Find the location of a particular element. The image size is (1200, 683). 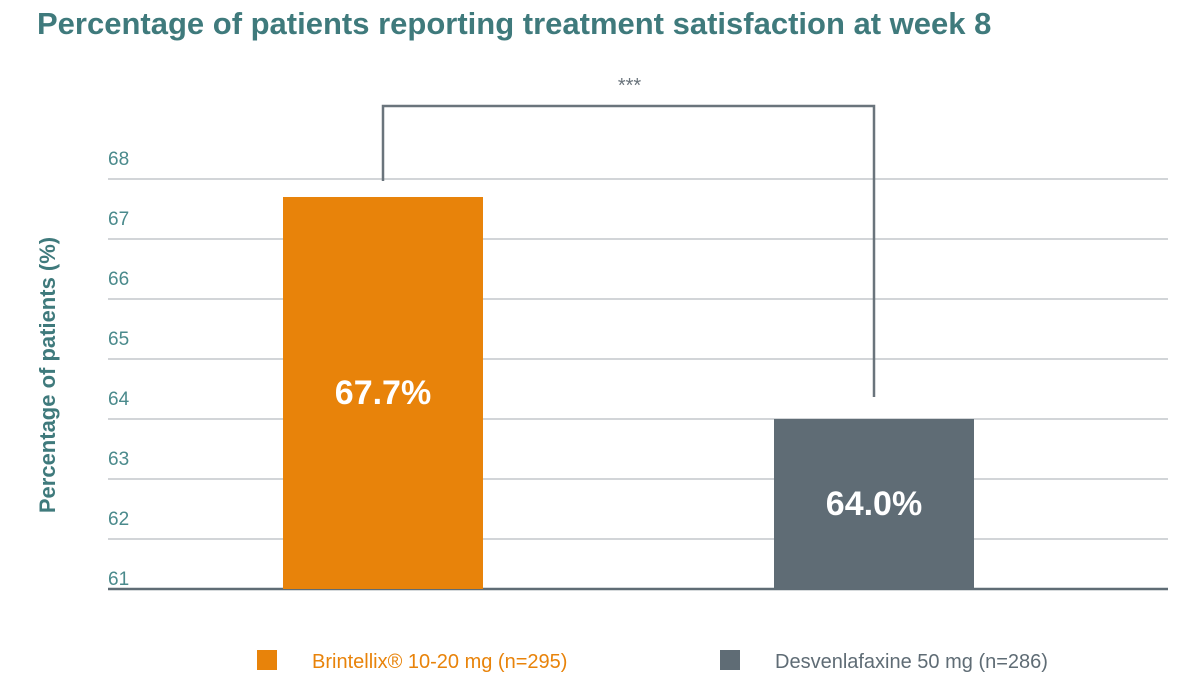

y-tick-label: 68 is located at coordinates (118, 159).